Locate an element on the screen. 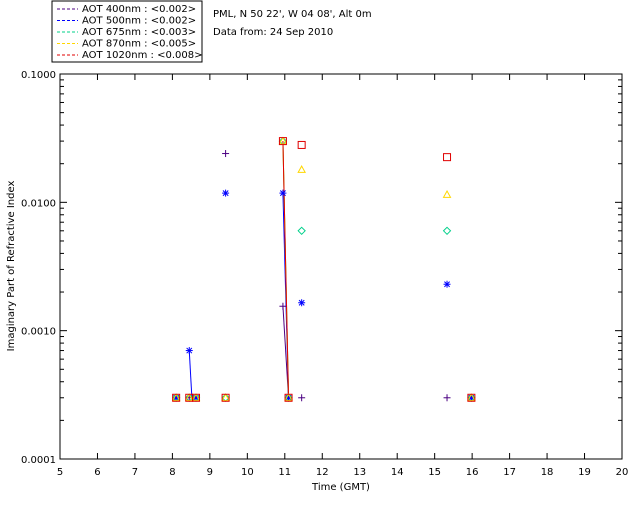 This screenshot has width=640, height=512. x-tick-label: 9 is located at coordinates (210, 472).